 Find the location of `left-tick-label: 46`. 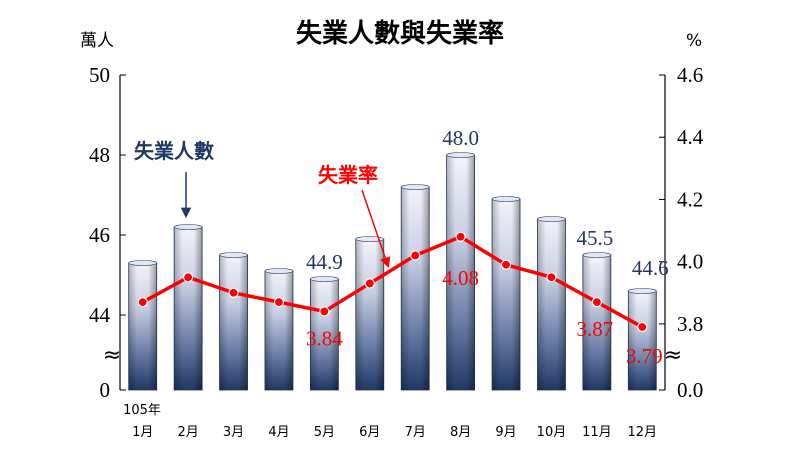

left-tick-label: 46 is located at coordinates (99, 235).